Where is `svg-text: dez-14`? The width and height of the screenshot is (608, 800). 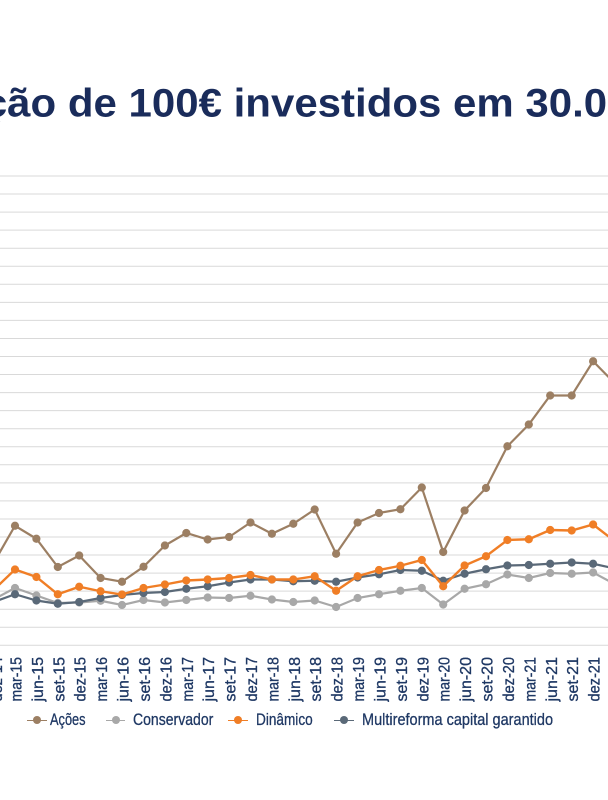
svg-text: dez-14 is located at coordinates (3, 679).